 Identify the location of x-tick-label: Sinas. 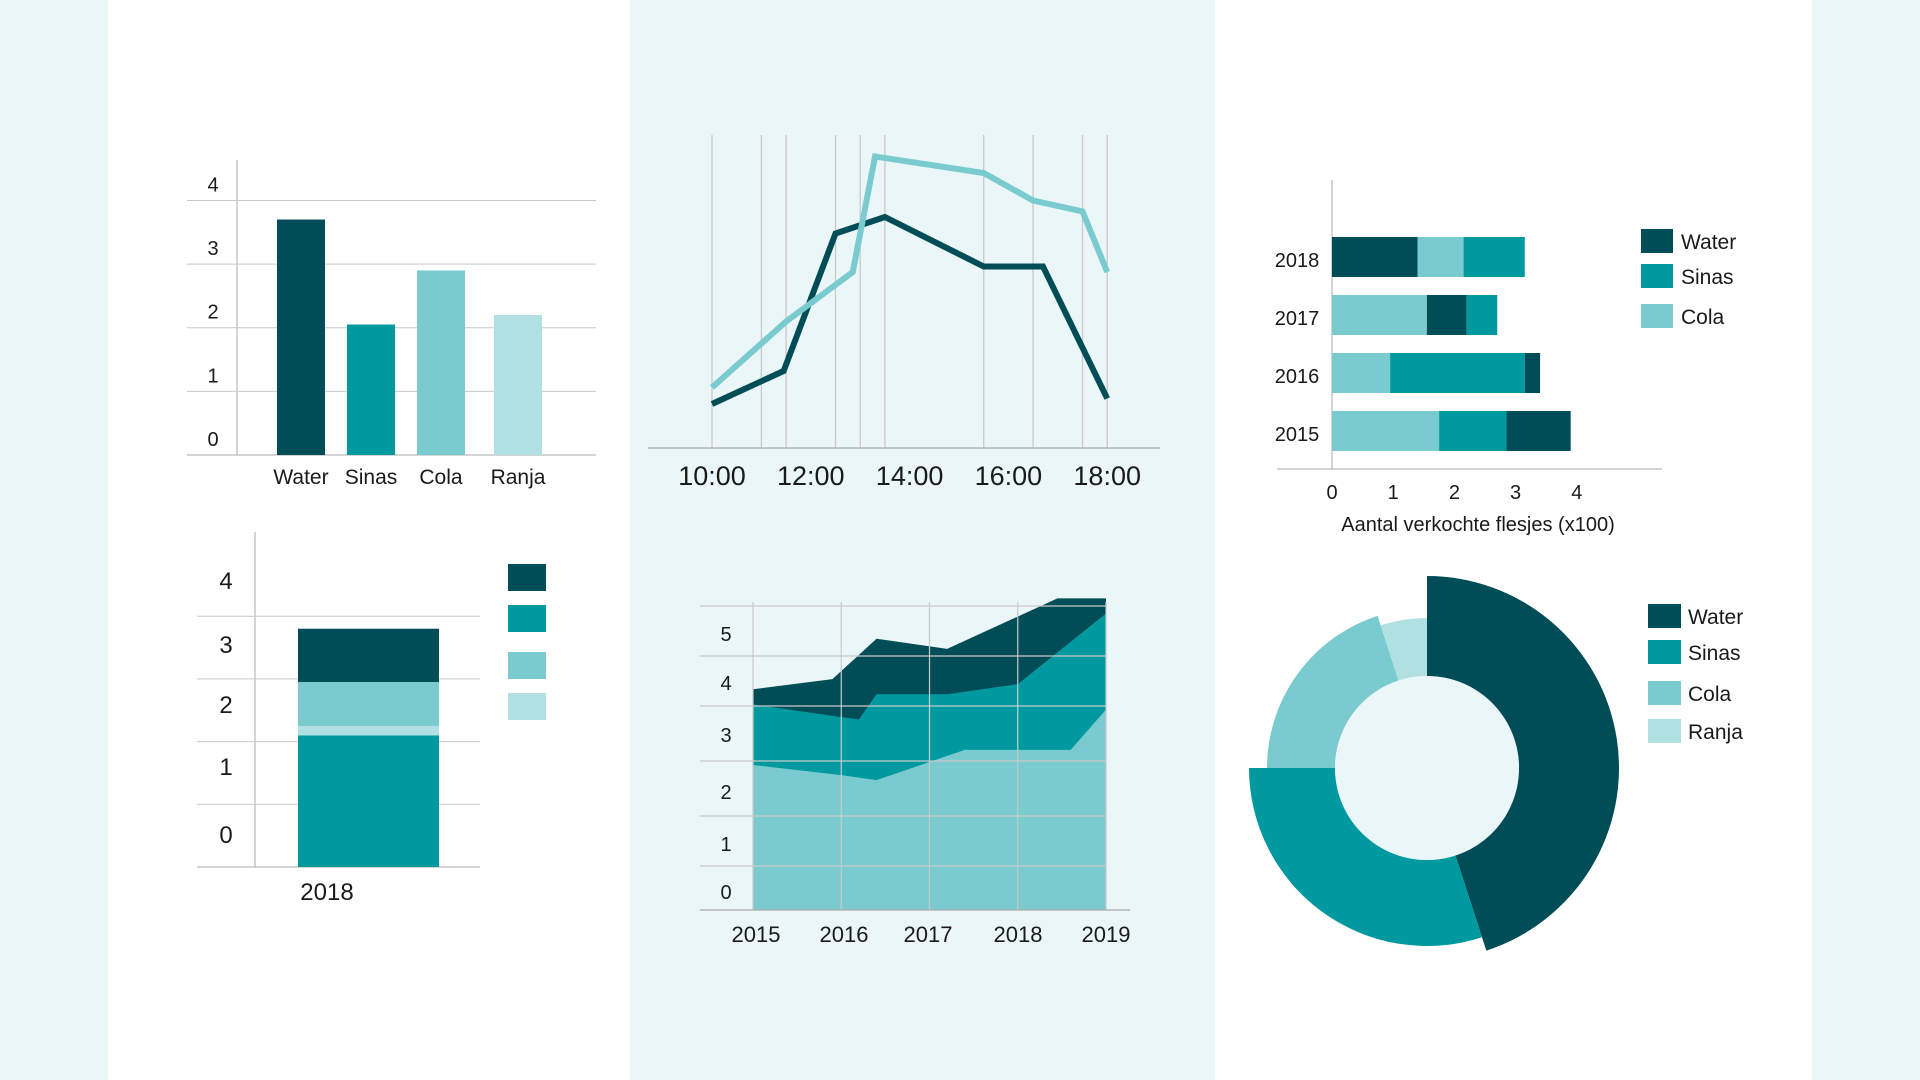
(371, 477).